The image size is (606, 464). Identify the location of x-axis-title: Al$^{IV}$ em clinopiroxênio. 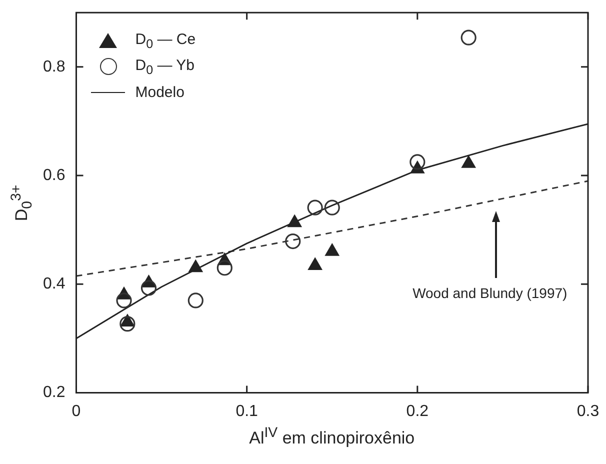
(332, 436).